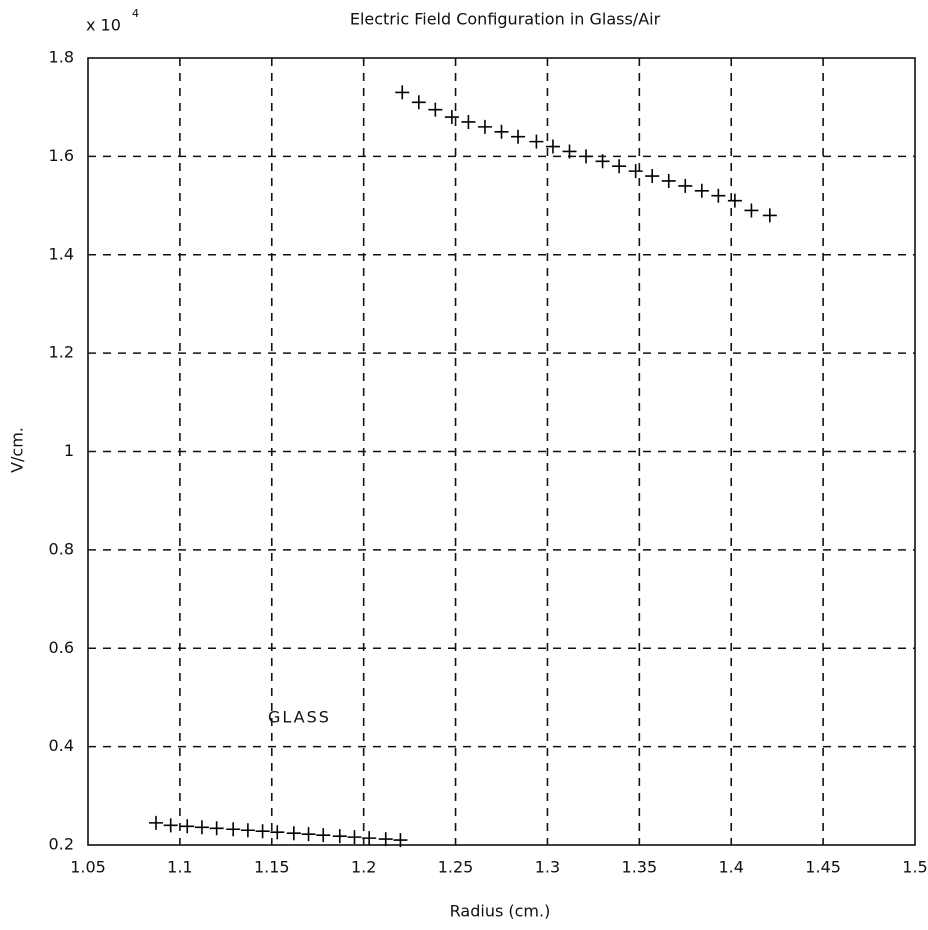  Describe the element at coordinates (88, 867) in the screenshot. I see `x-tick-label: 1.05` at that location.